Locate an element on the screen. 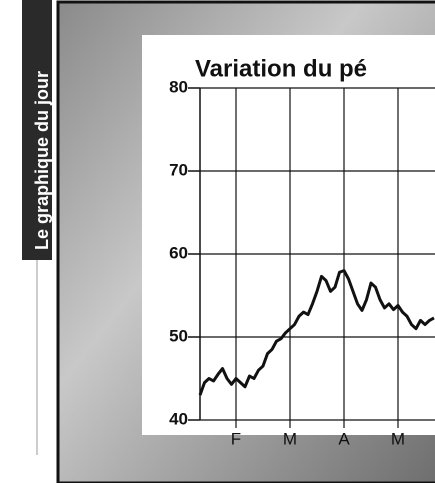 This screenshot has height=483, width=435. sidebar-band is located at coordinates (37, 130).